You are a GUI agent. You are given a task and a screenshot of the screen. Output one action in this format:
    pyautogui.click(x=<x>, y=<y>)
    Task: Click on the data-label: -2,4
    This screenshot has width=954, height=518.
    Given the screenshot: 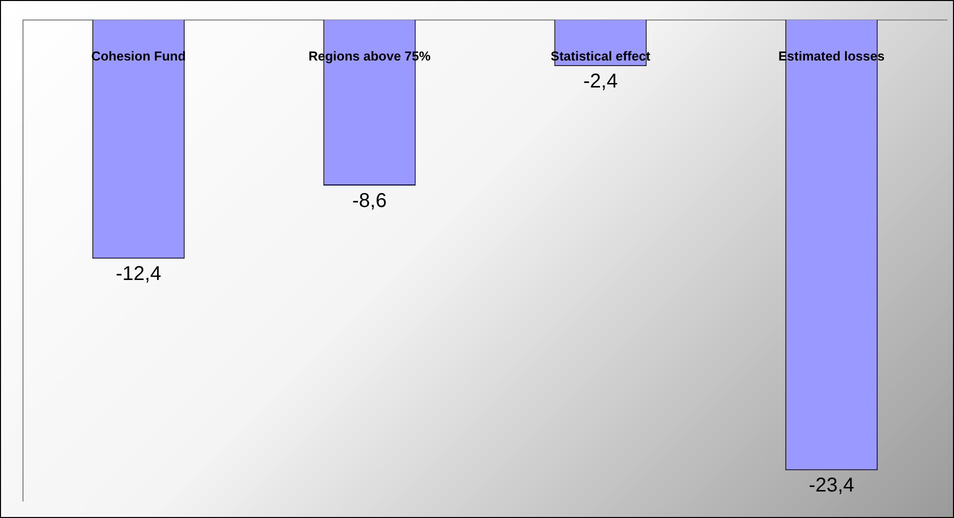 What is the action you would take?
    pyautogui.click(x=600, y=81)
    